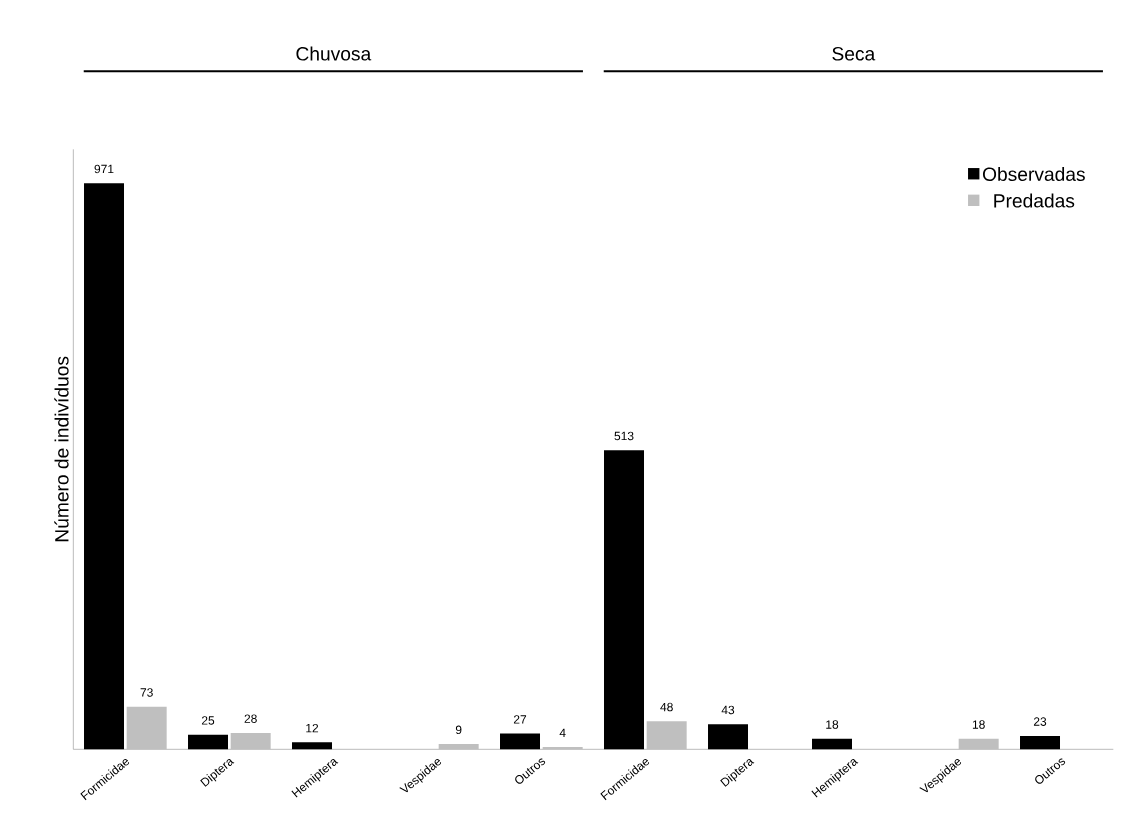  I want to click on legend-label: Observadas, so click(1033, 174).